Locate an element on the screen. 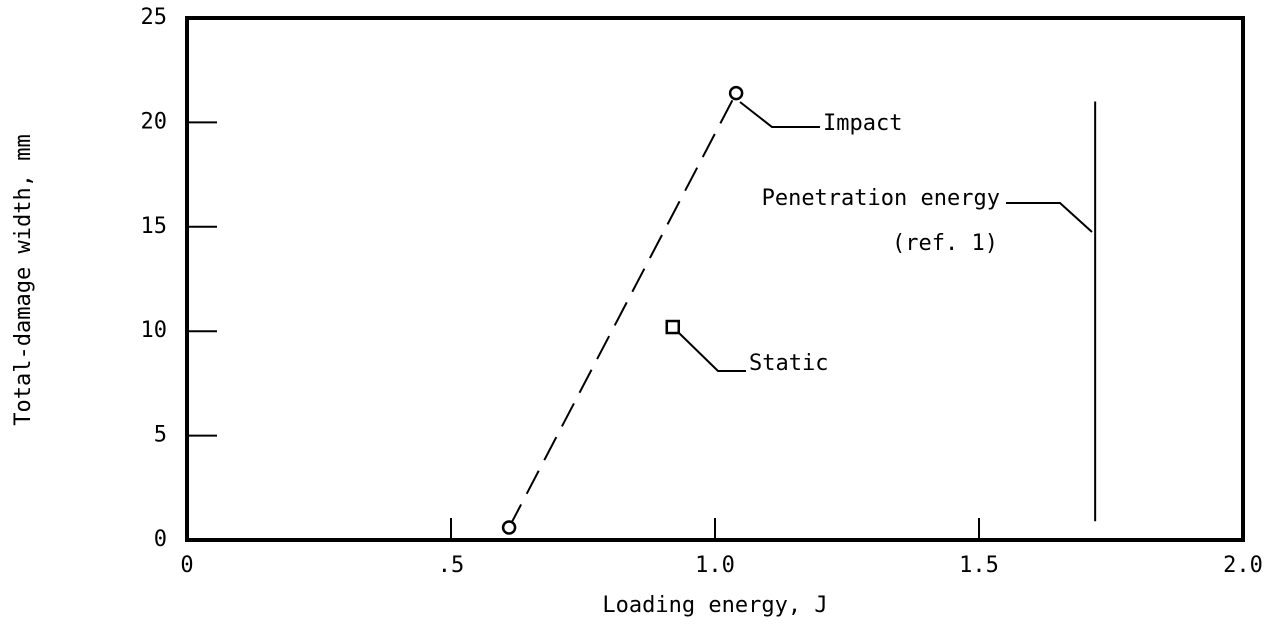 The width and height of the screenshot is (1274, 626). impact-label: Impact is located at coordinates (862, 123).